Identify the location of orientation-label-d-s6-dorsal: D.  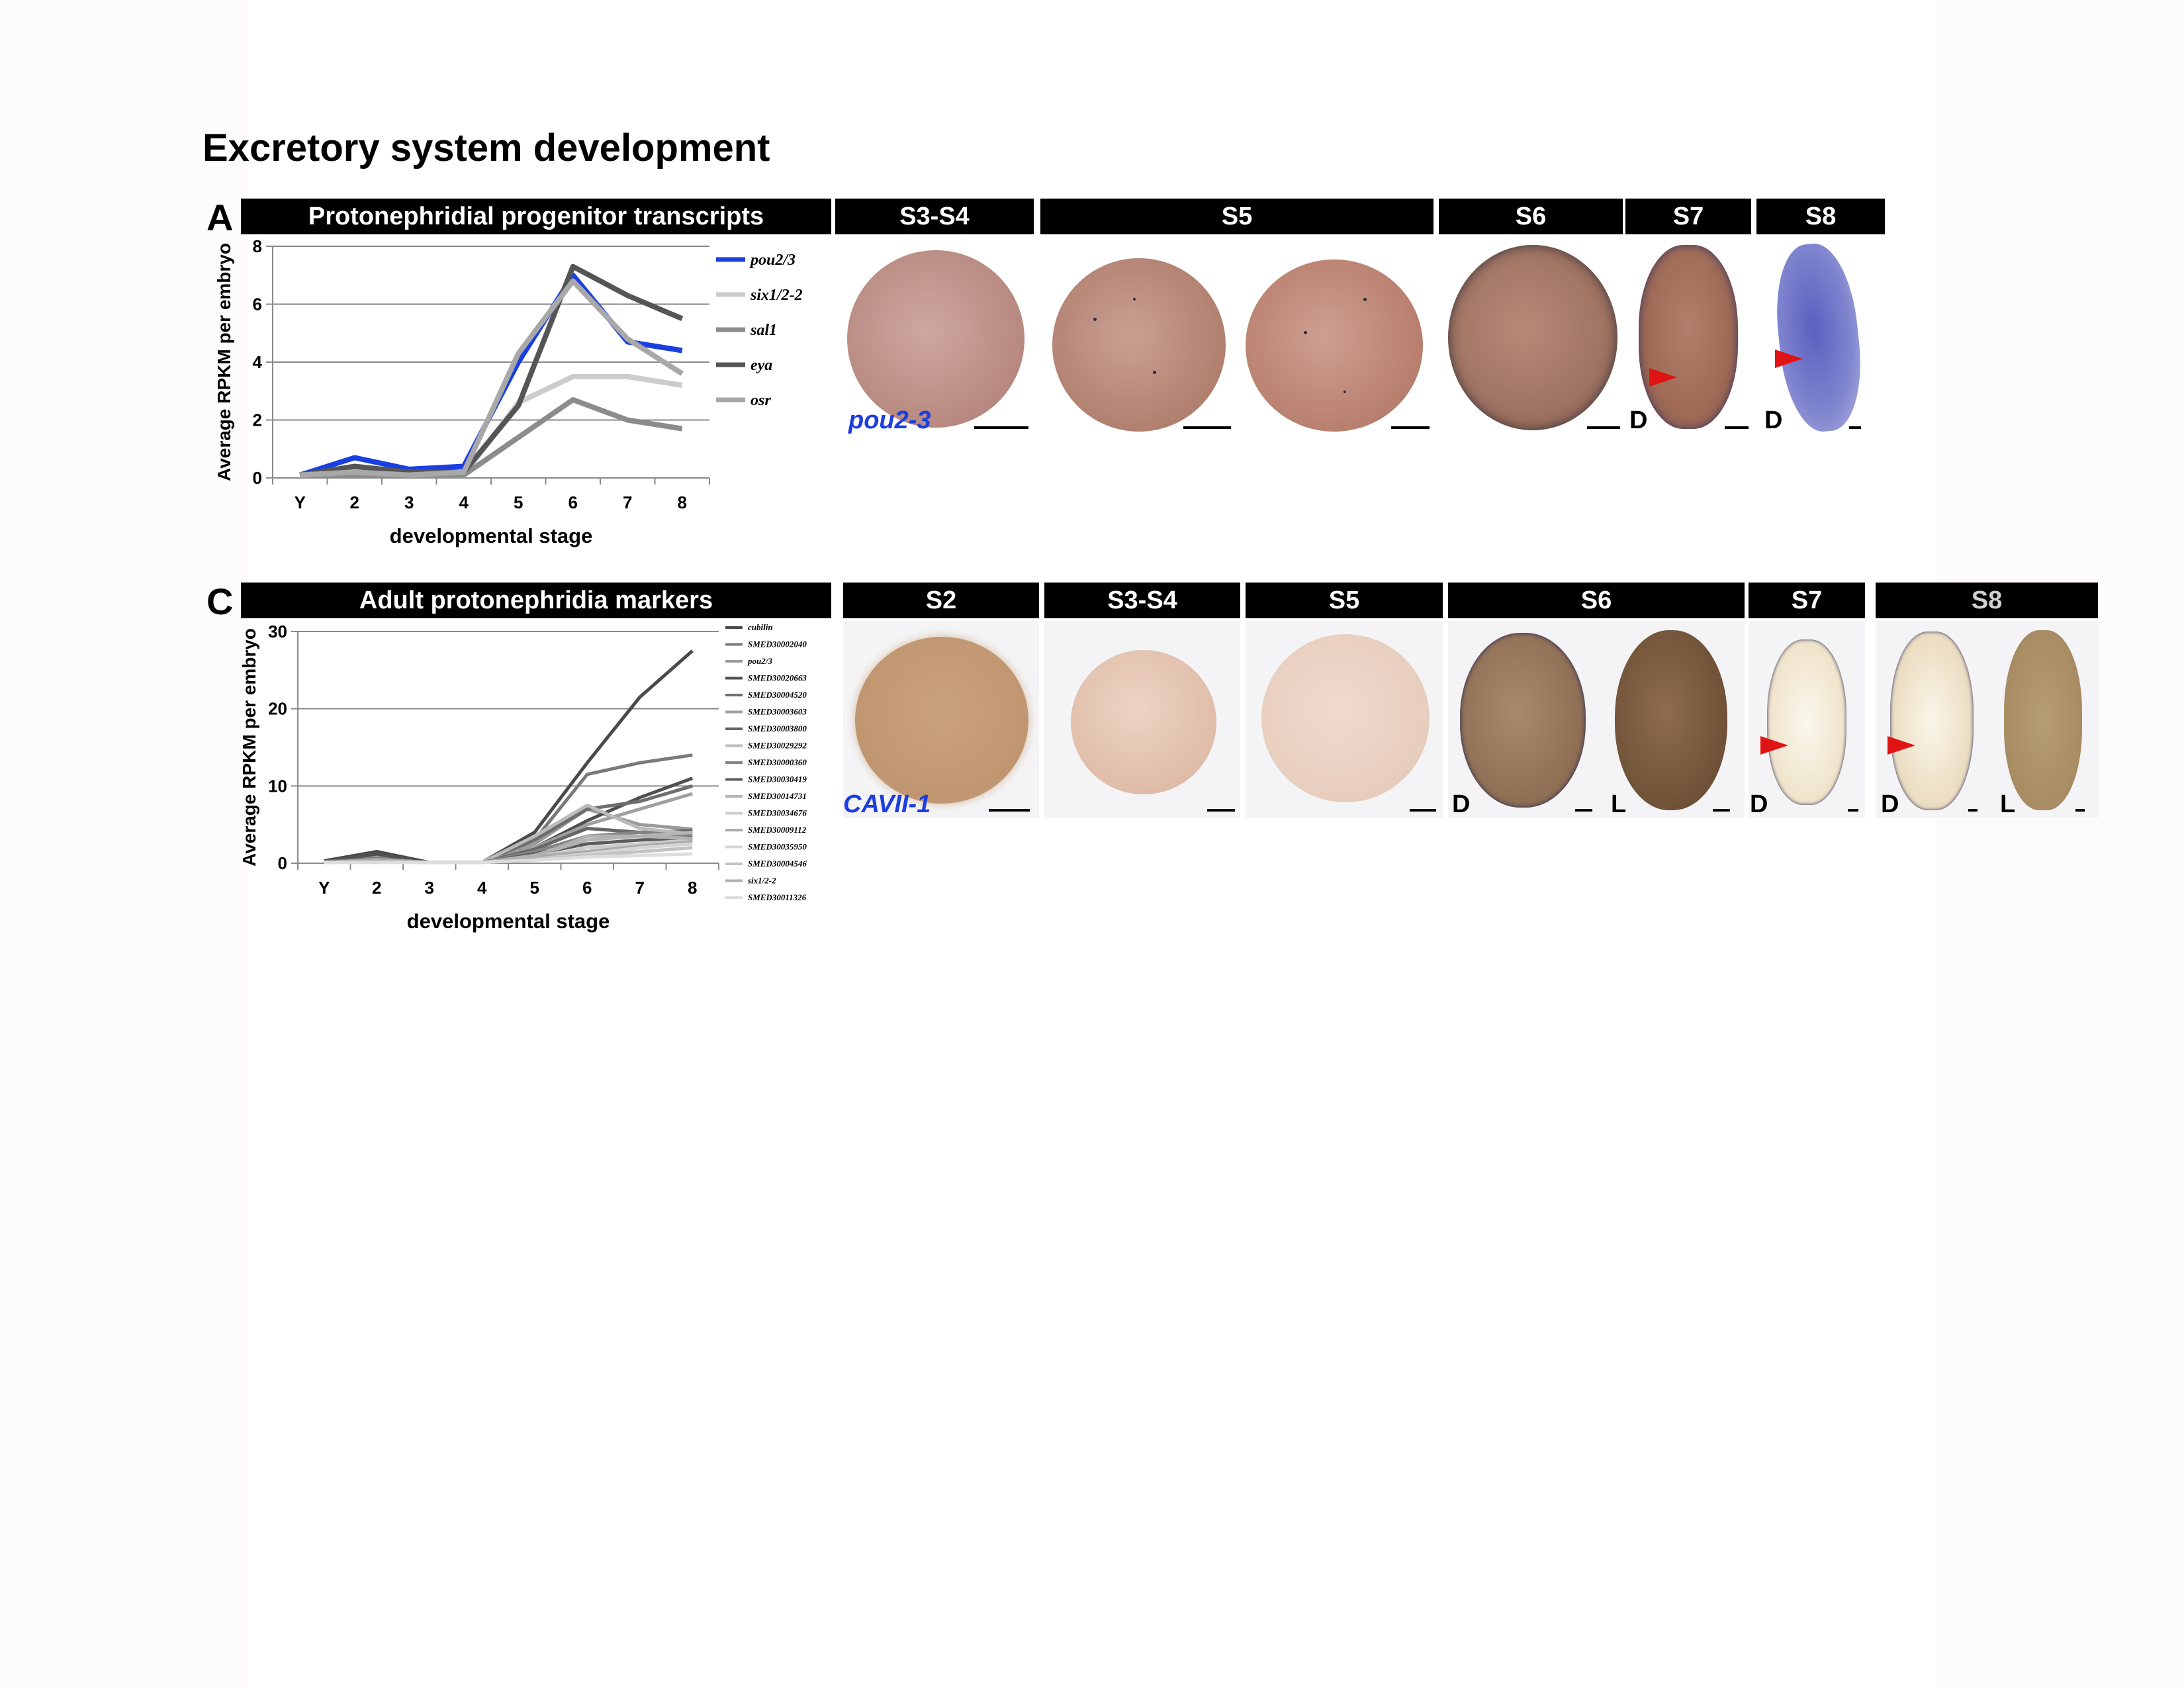
(1462, 804).